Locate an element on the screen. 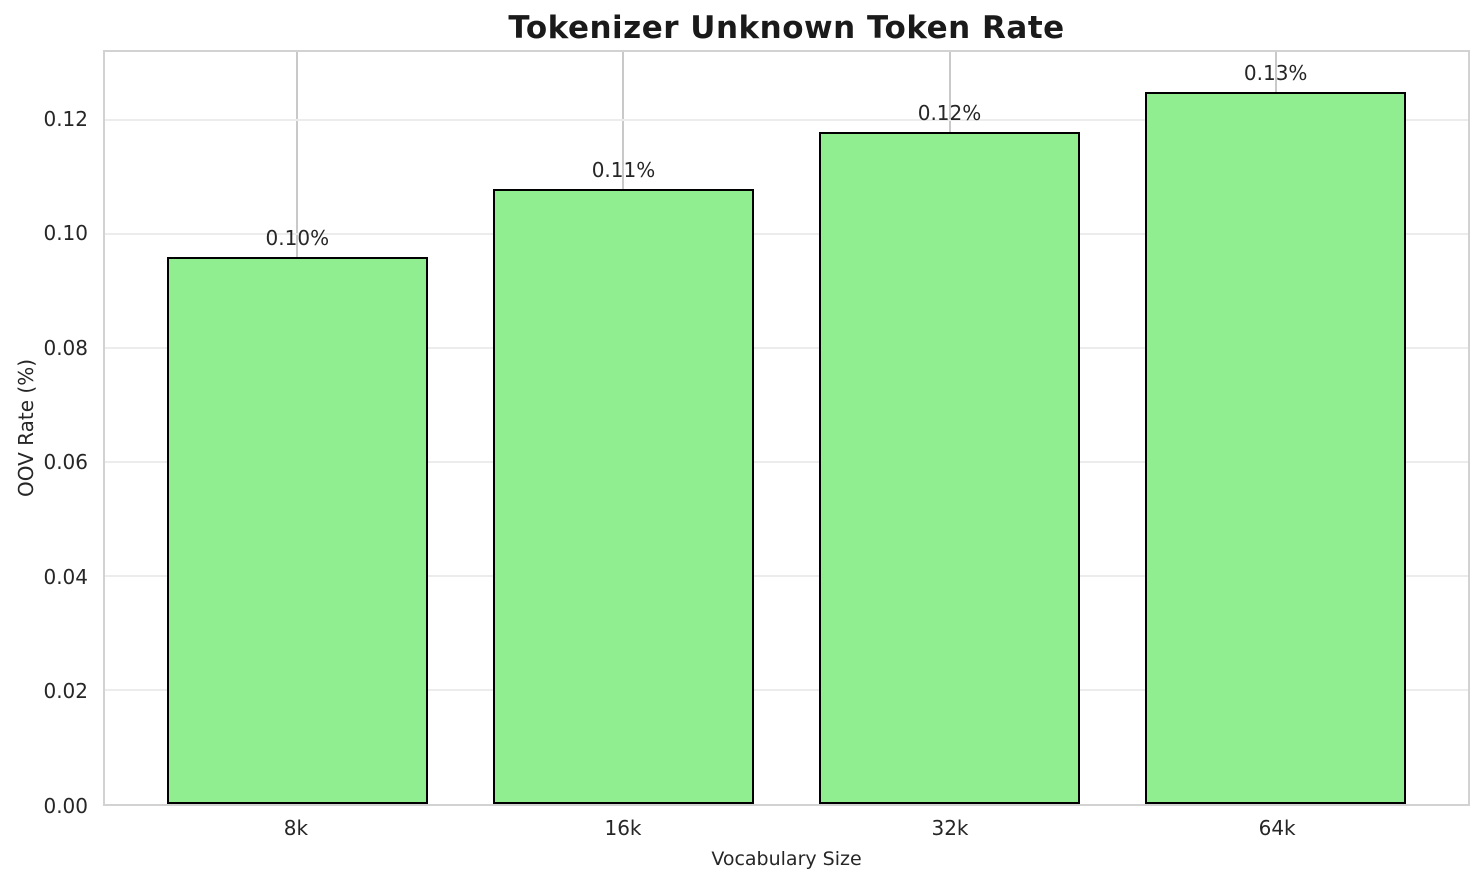 The width and height of the screenshot is (1484, 885). bar-value-label: 0.13% is located at coordinates (1275, 72).